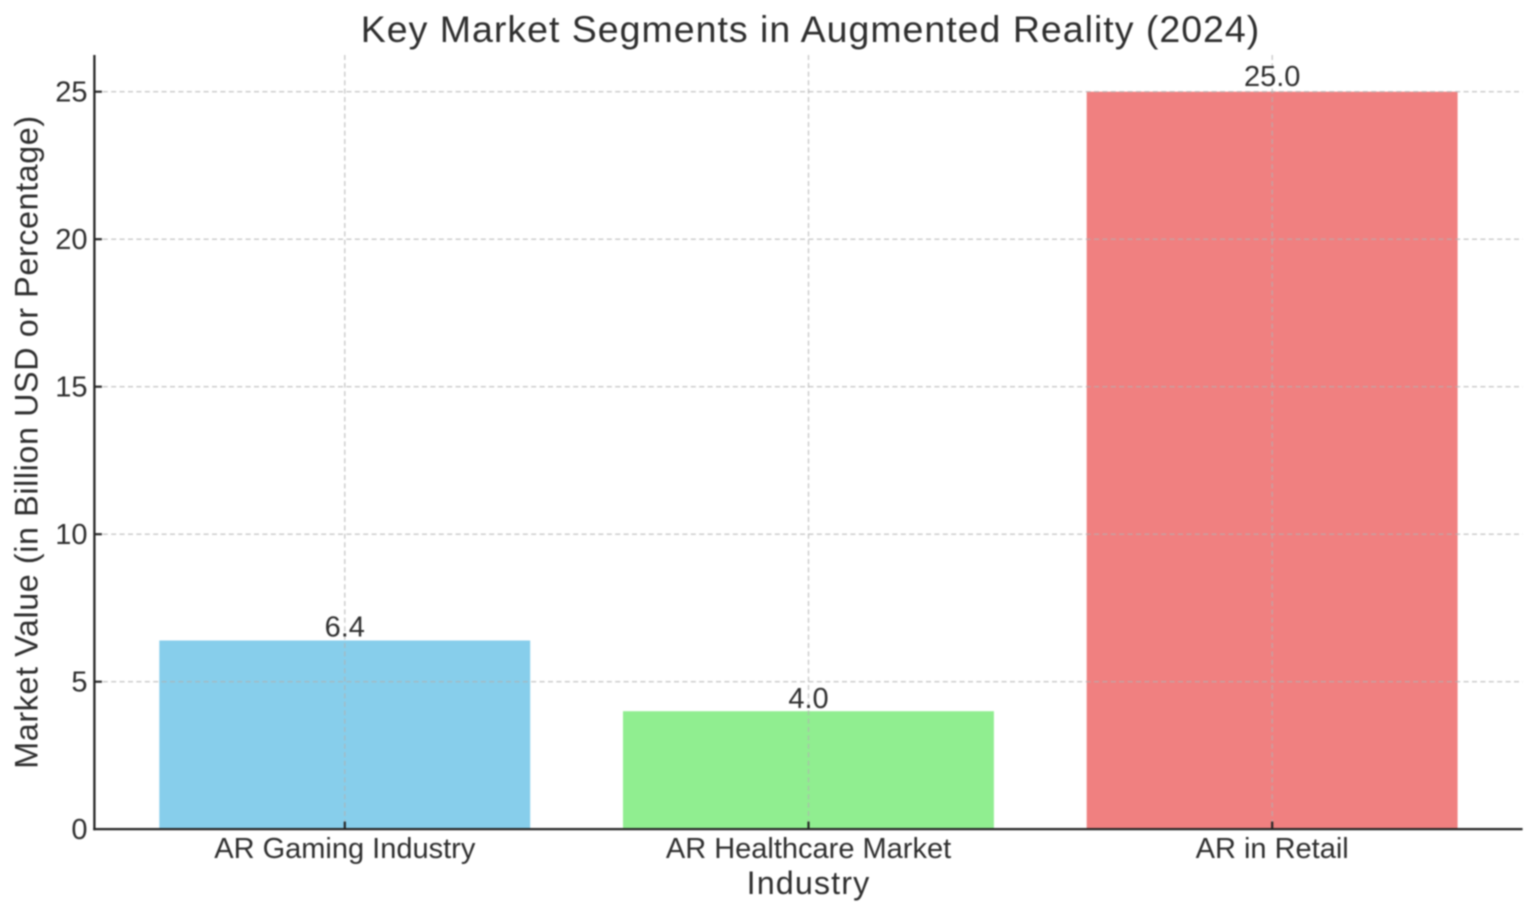  I want to click on svg-text: 20, so click(71, 240).